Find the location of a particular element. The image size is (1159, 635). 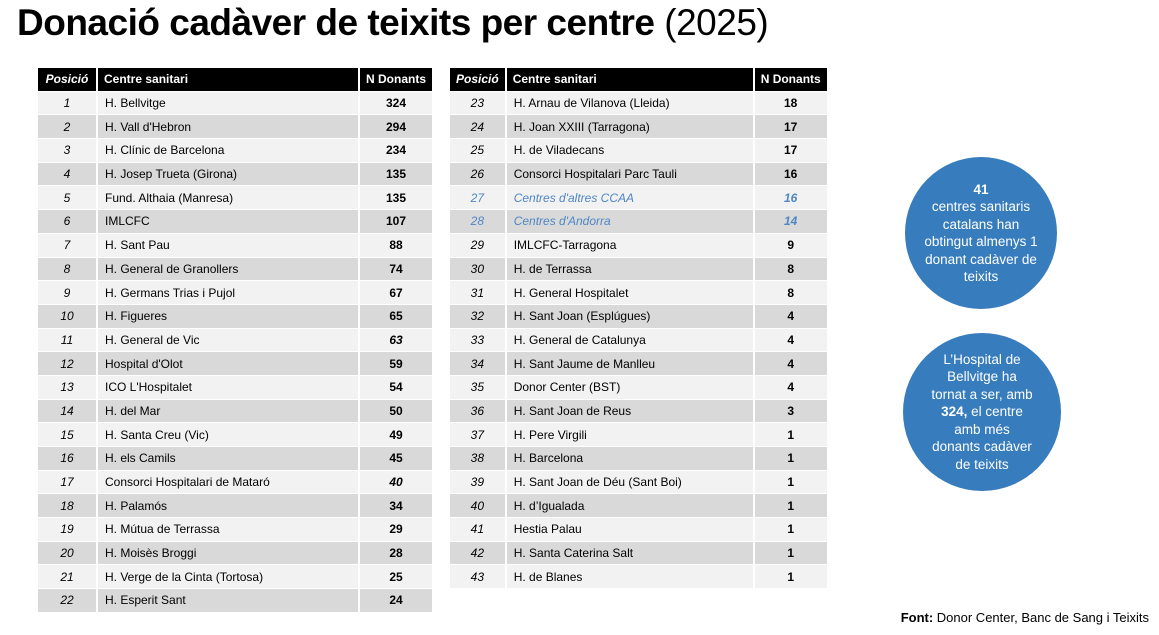

position-cell: 17 is located at coordinates (67, 482).